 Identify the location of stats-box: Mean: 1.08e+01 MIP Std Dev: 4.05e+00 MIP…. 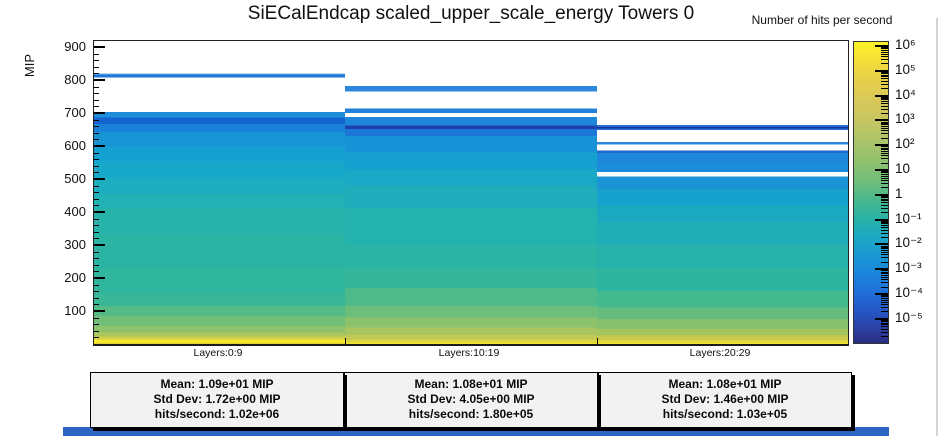
(471, 400).